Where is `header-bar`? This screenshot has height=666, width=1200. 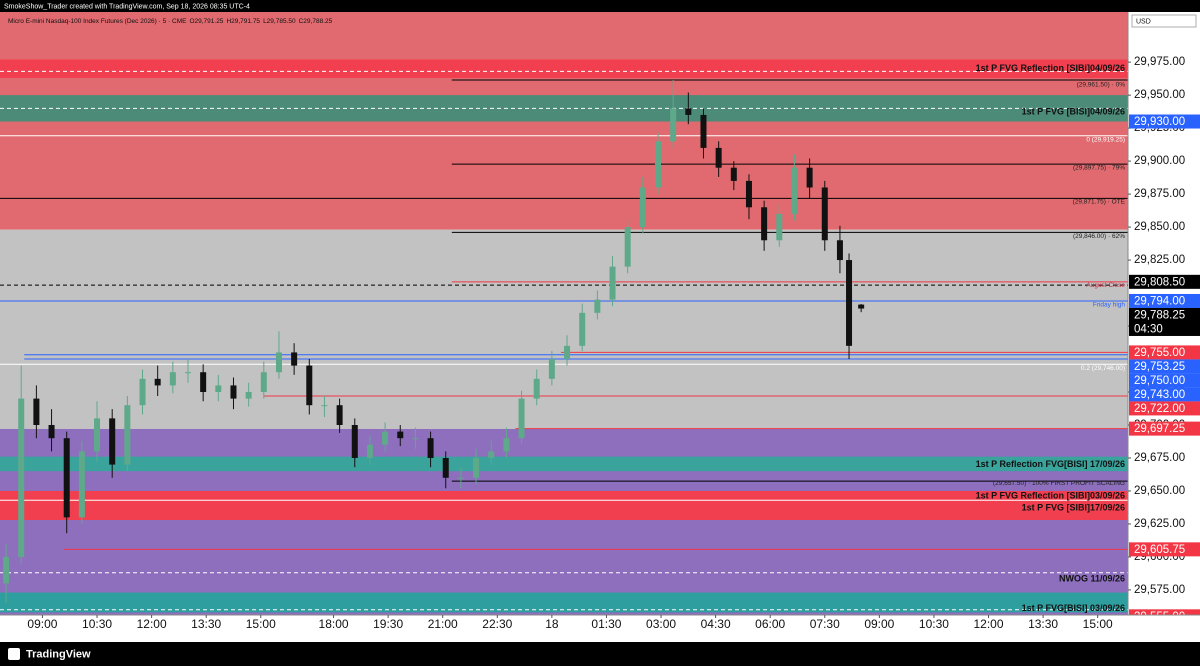
header-bar is located at coordinates (600, 6).